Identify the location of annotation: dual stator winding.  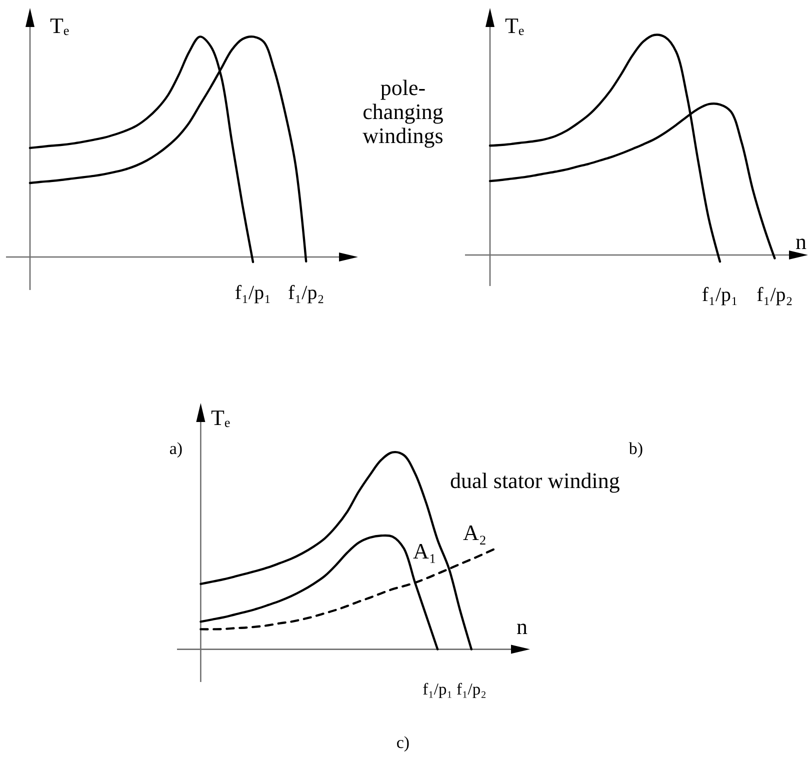
(535, 480).